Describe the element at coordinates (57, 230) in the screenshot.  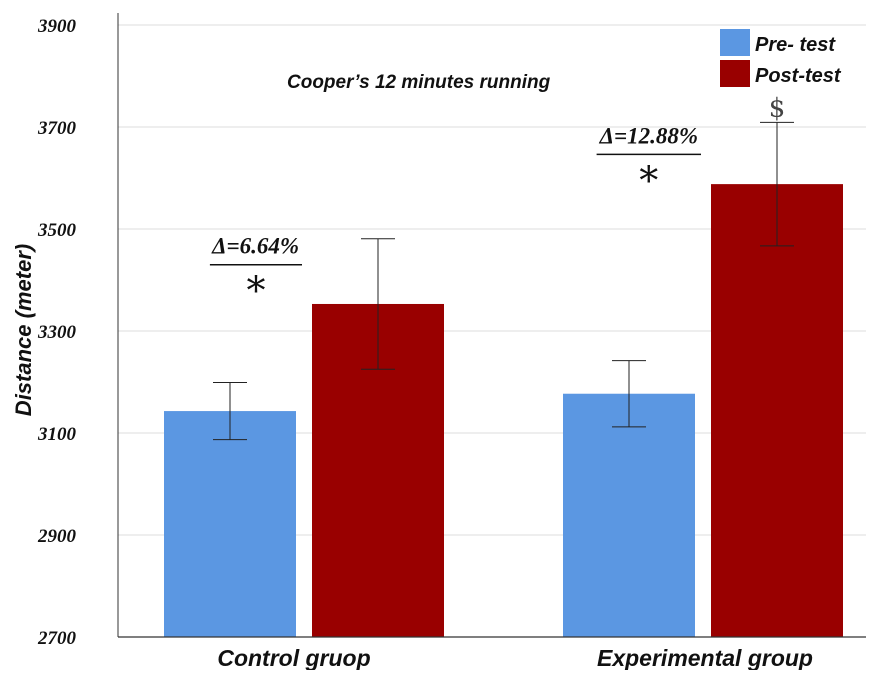
I see `y-tick-label: 3500` at that location.